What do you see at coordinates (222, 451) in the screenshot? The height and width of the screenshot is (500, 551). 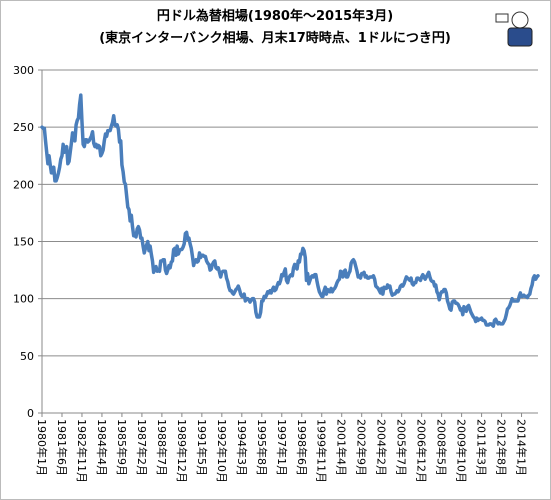 I see `x-tick-label: 1992年10月` at bounding box center [222, 451].